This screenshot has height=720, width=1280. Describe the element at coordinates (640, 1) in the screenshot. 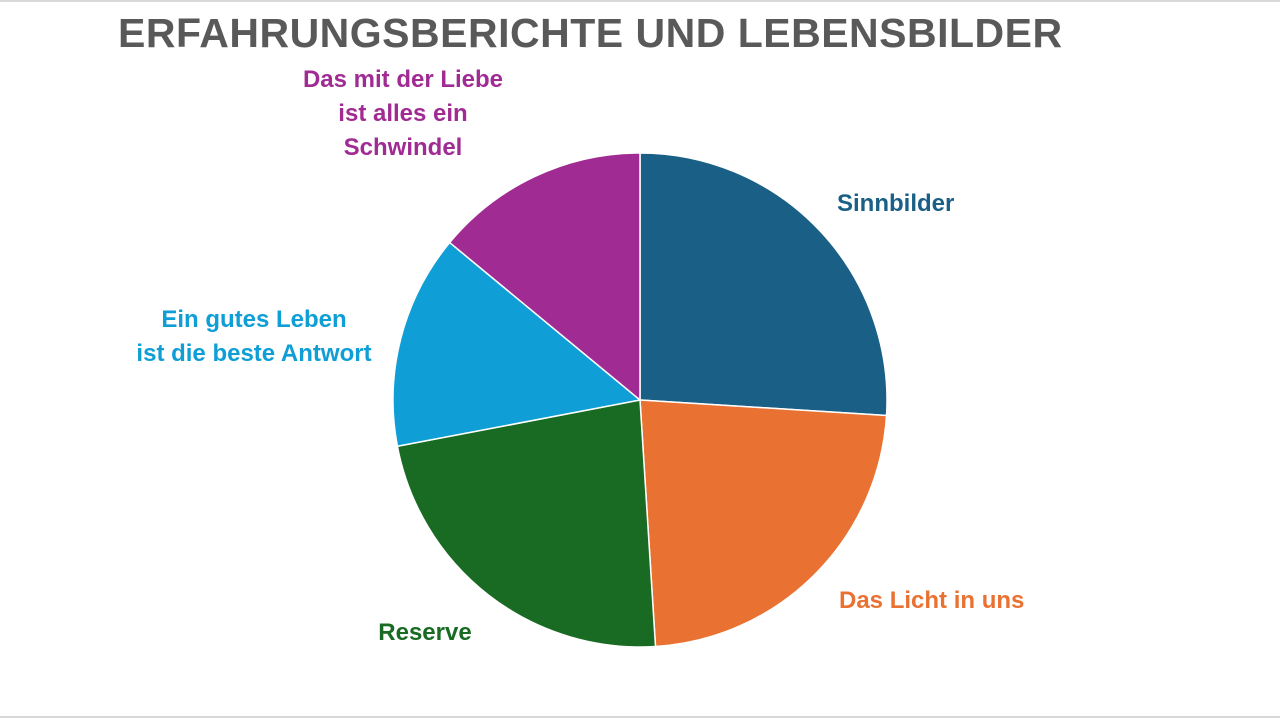

I see `top-border` at that location.